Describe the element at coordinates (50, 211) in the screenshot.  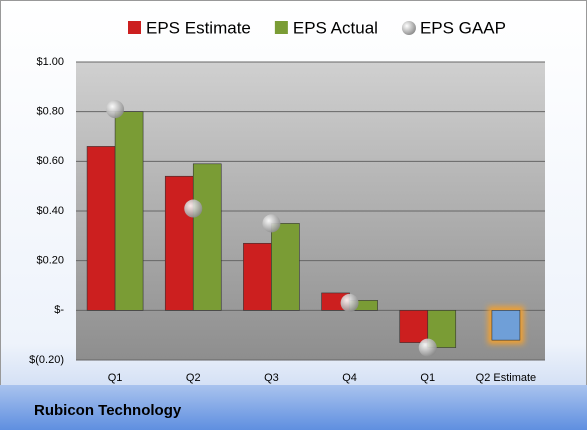
I see `y-tick-label: $0.40` at that location.